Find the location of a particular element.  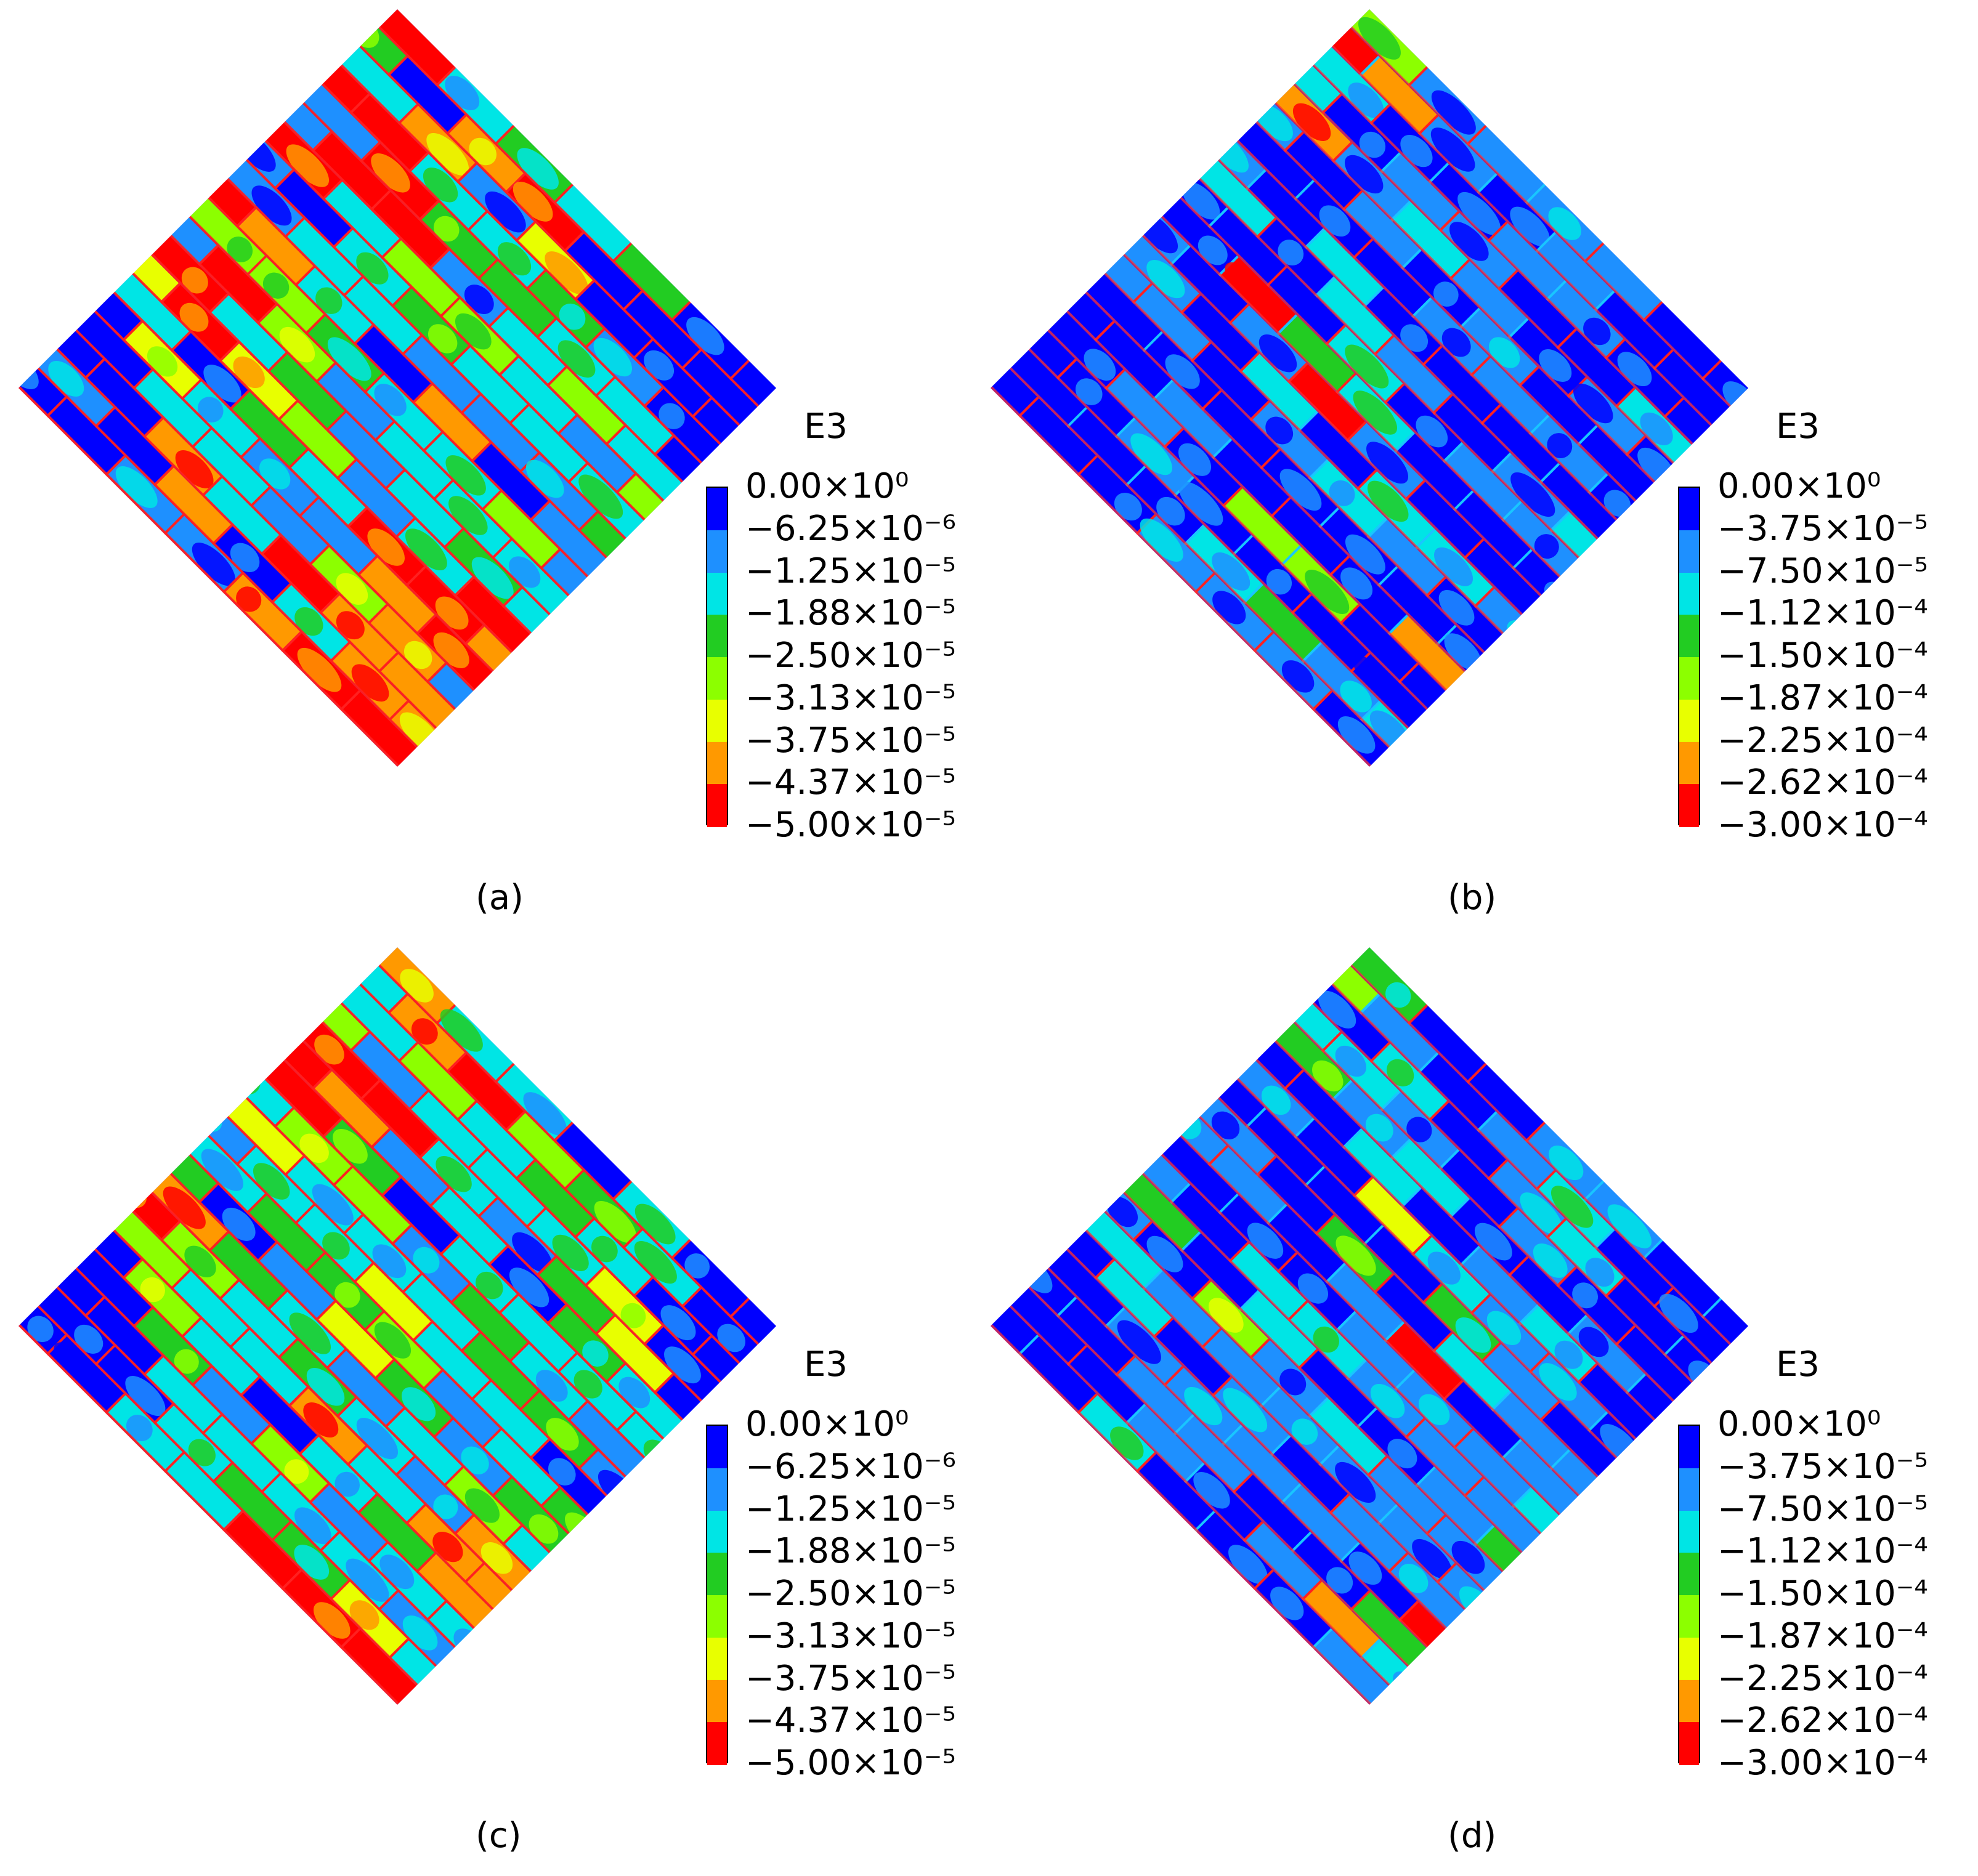

legend-tick-label: 0.00×10⁰ is located at coordinates (1799, 1424).